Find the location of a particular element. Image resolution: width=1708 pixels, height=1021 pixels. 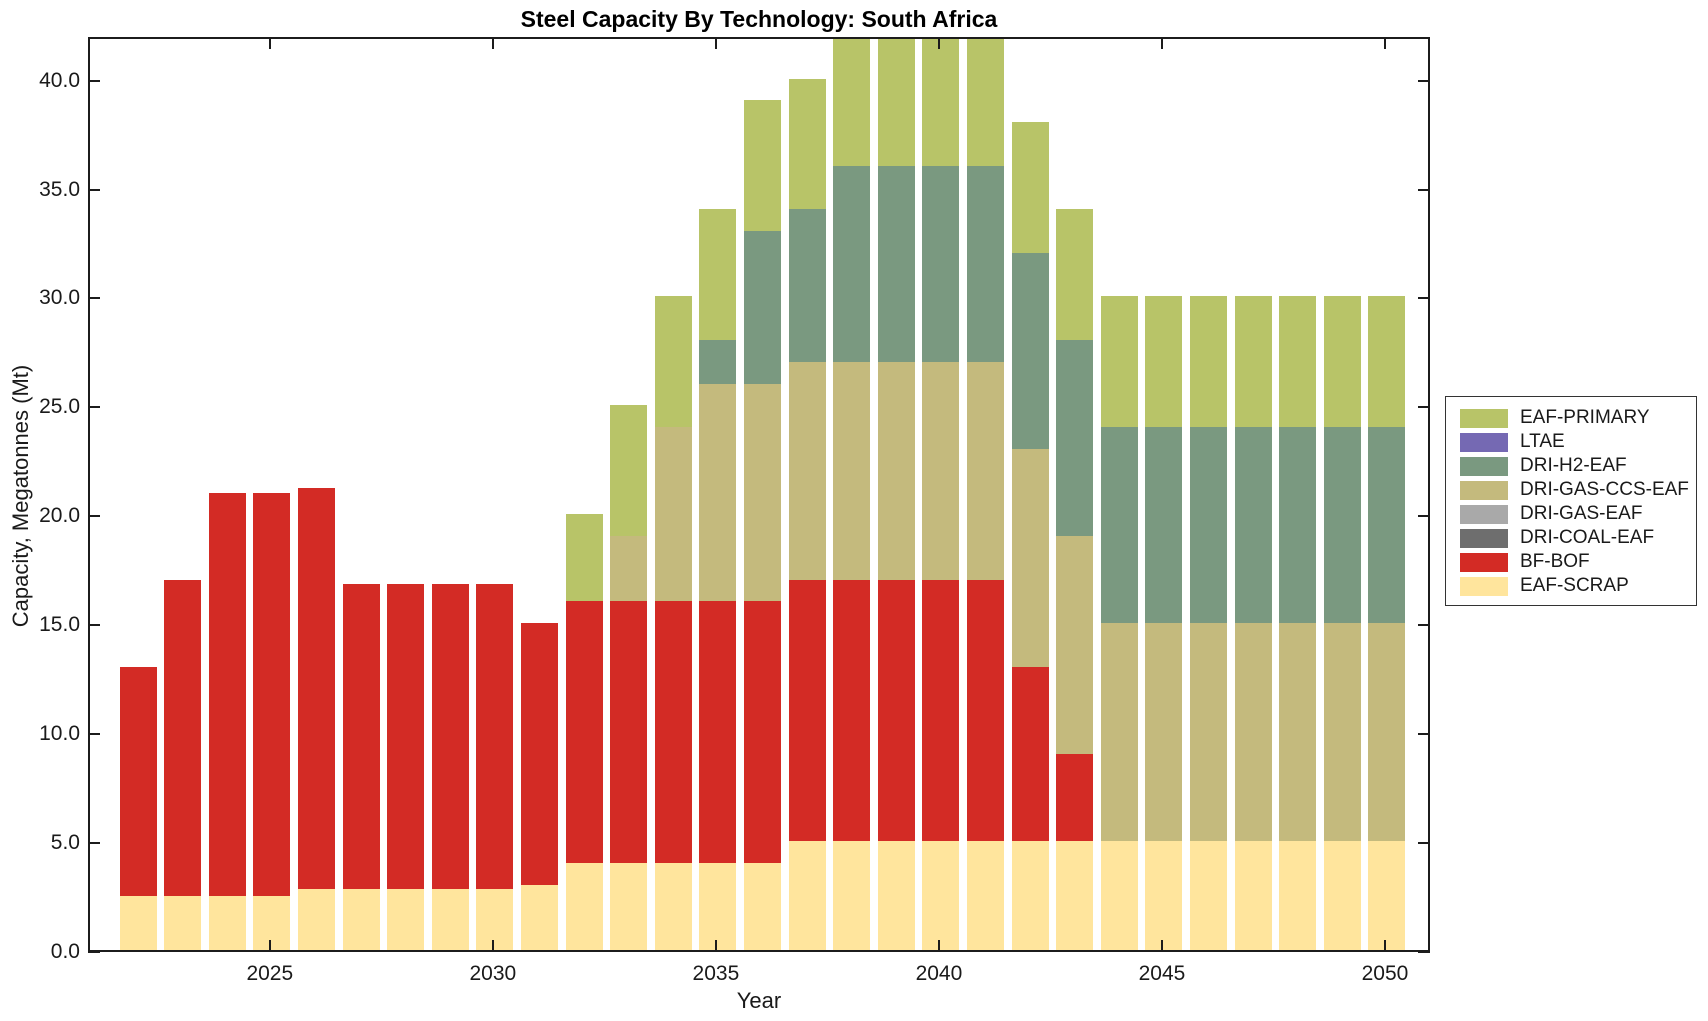

bar-2033-DRI-GAS-CCS-EAF is located at coordinates (629, 569).